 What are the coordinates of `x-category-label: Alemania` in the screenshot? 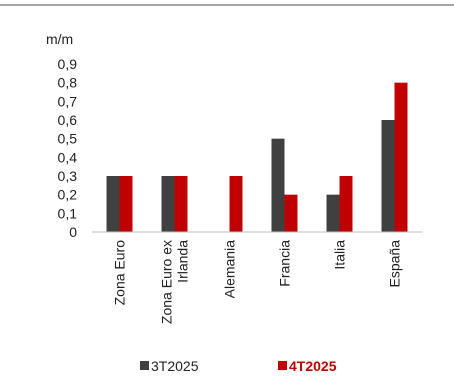 It's located at (230, 269).